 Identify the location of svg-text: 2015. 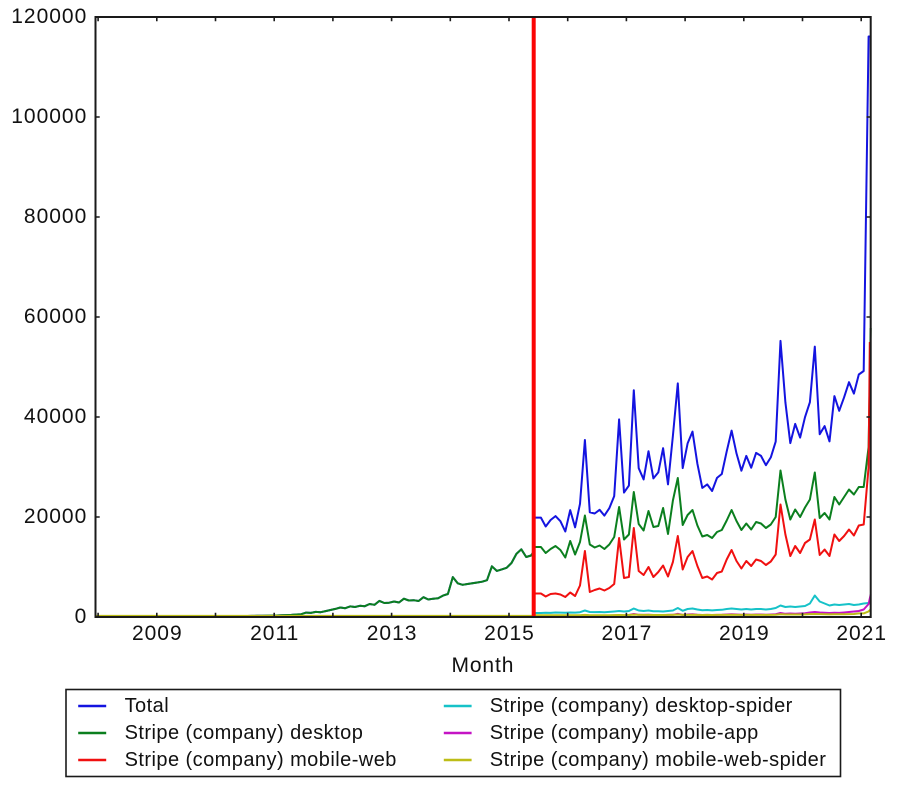
(509, 633).